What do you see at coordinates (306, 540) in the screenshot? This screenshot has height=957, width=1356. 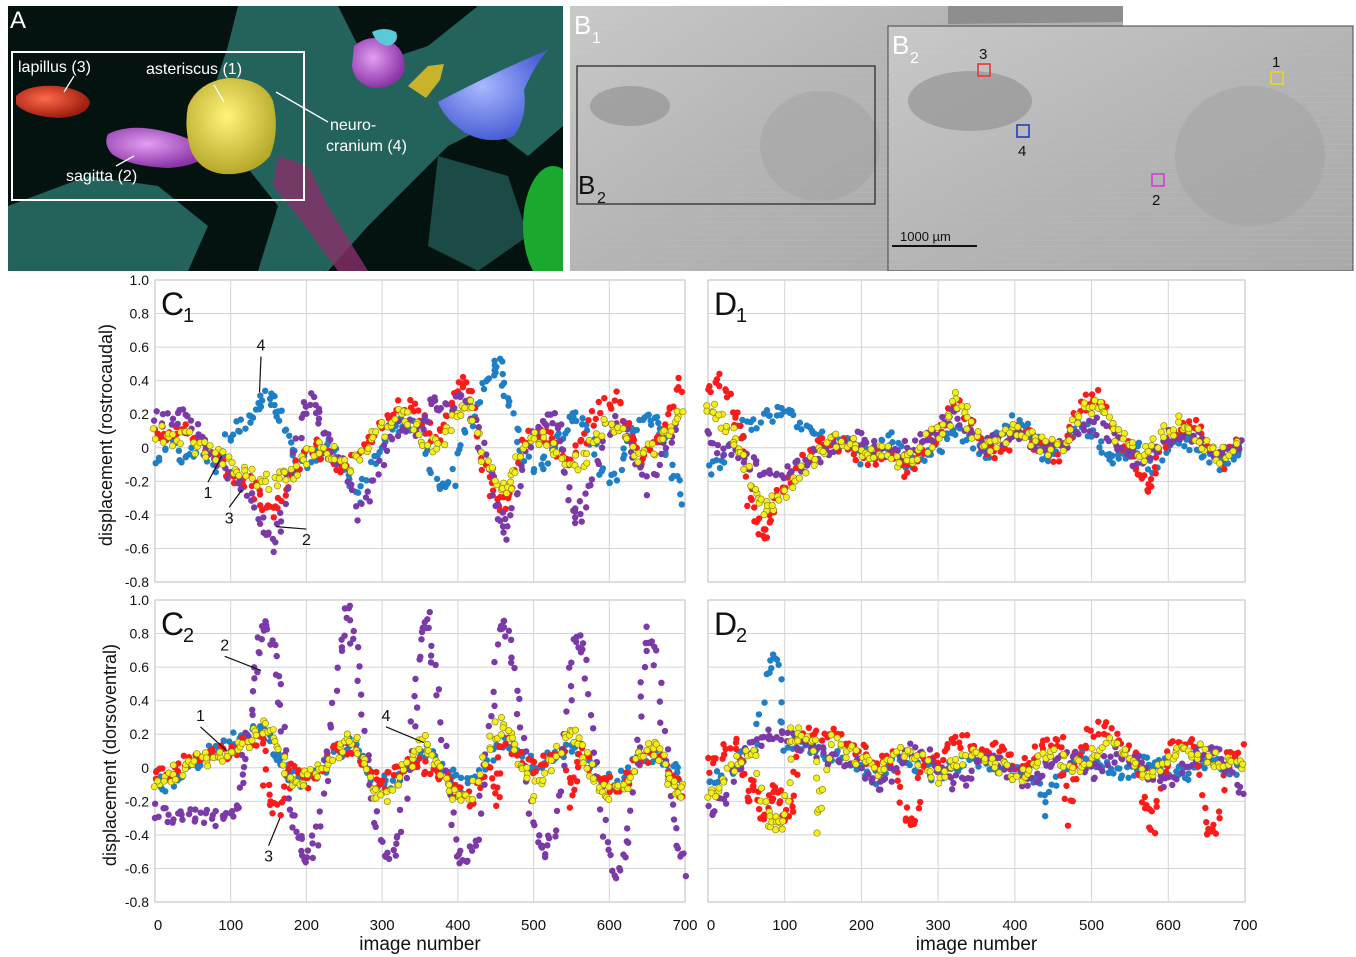 I see `annotation-label: 2` at bounding box center [306, 540].